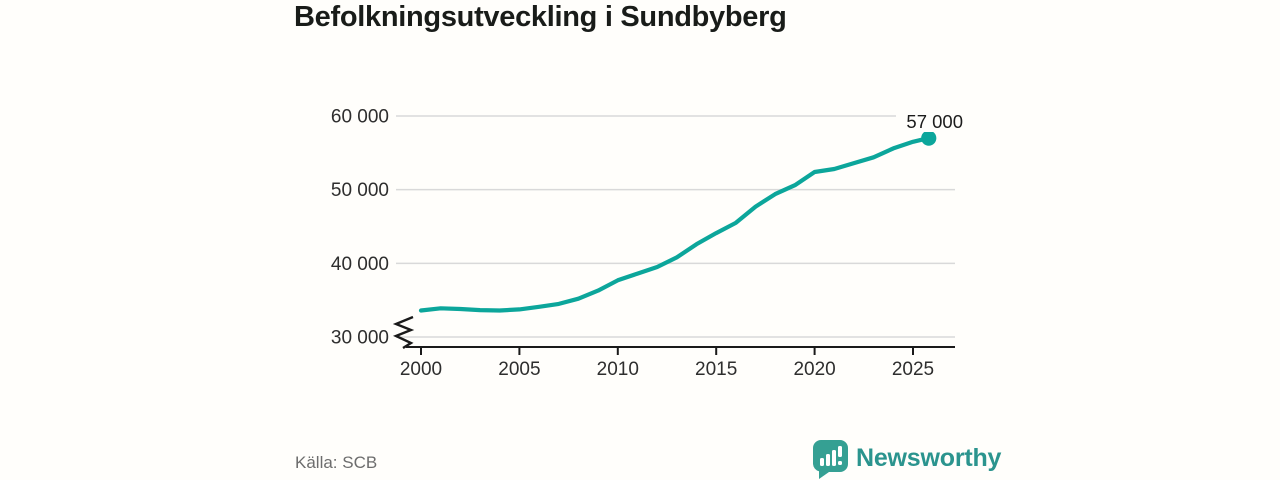 This screenshot has width=1280, height=480. What do you see at coordinates (336, 462) in the screenshot?
I see `source-label: Källa: SCB` at bounding box center [336, 462].